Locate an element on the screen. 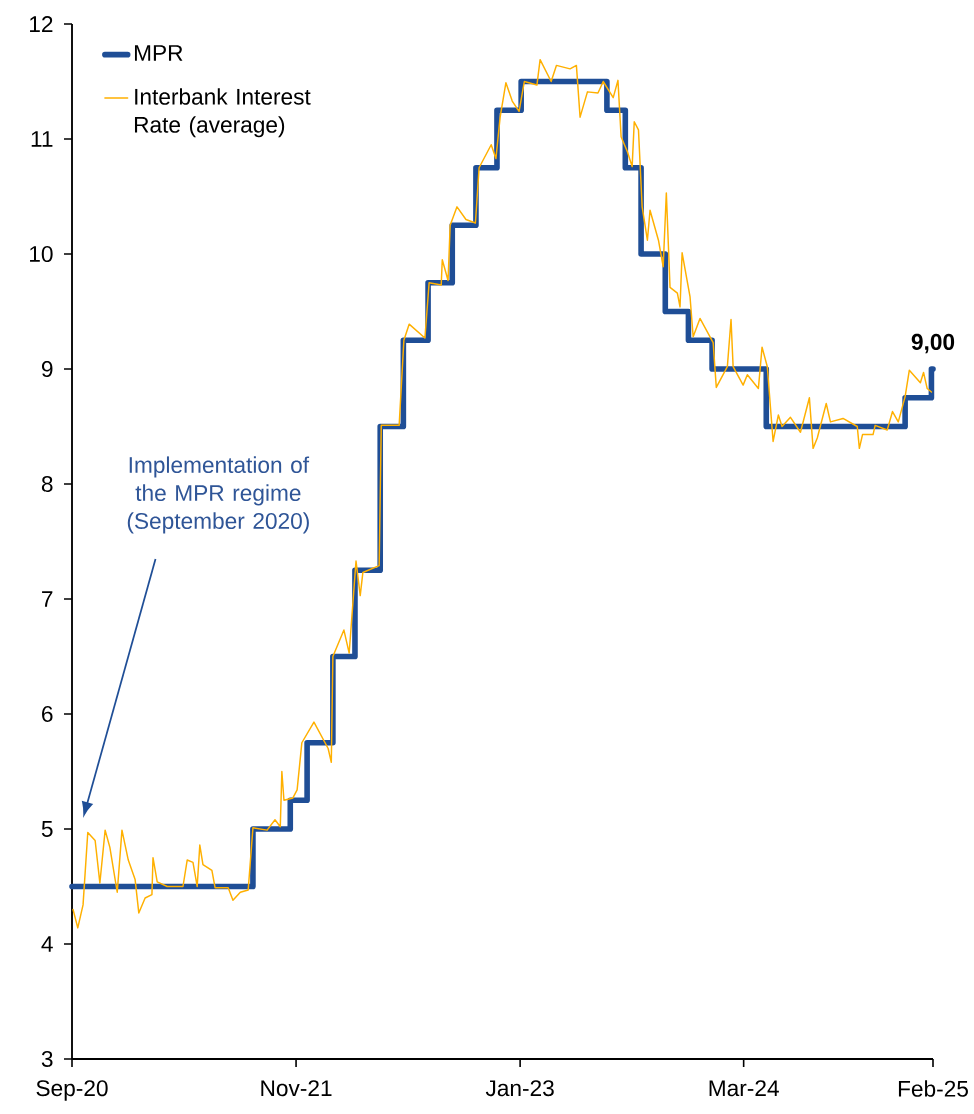 The width and height of the screenshot is (974, 1114). y-tick-label: 10 is located at coordinates (41, 254).